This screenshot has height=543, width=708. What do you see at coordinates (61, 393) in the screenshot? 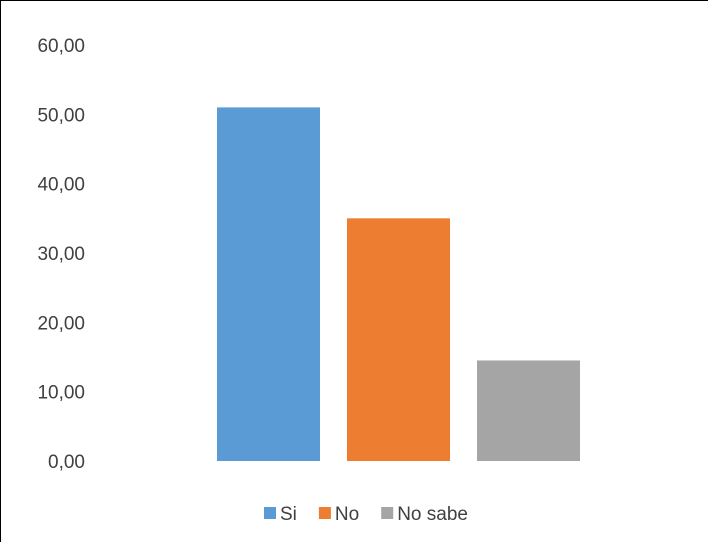
I see `y-tick-label: 10,00` at bounding box center [61, 393].